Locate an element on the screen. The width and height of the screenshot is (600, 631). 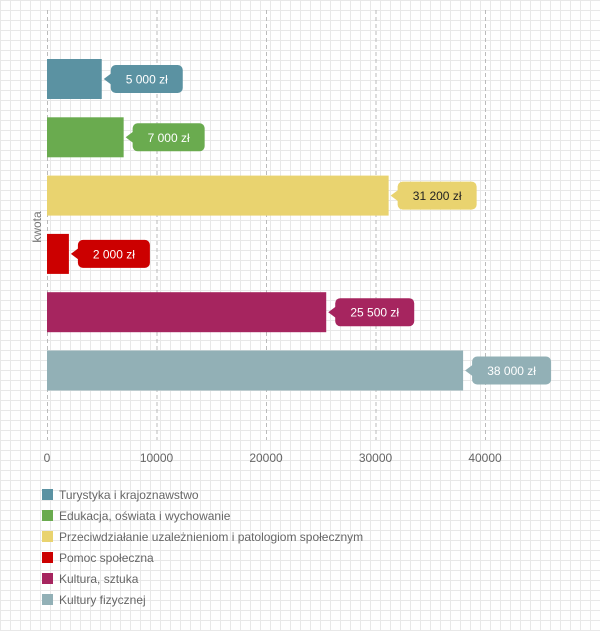
legend-label: Kultury fizycznej is located at coordinates (102, 599).